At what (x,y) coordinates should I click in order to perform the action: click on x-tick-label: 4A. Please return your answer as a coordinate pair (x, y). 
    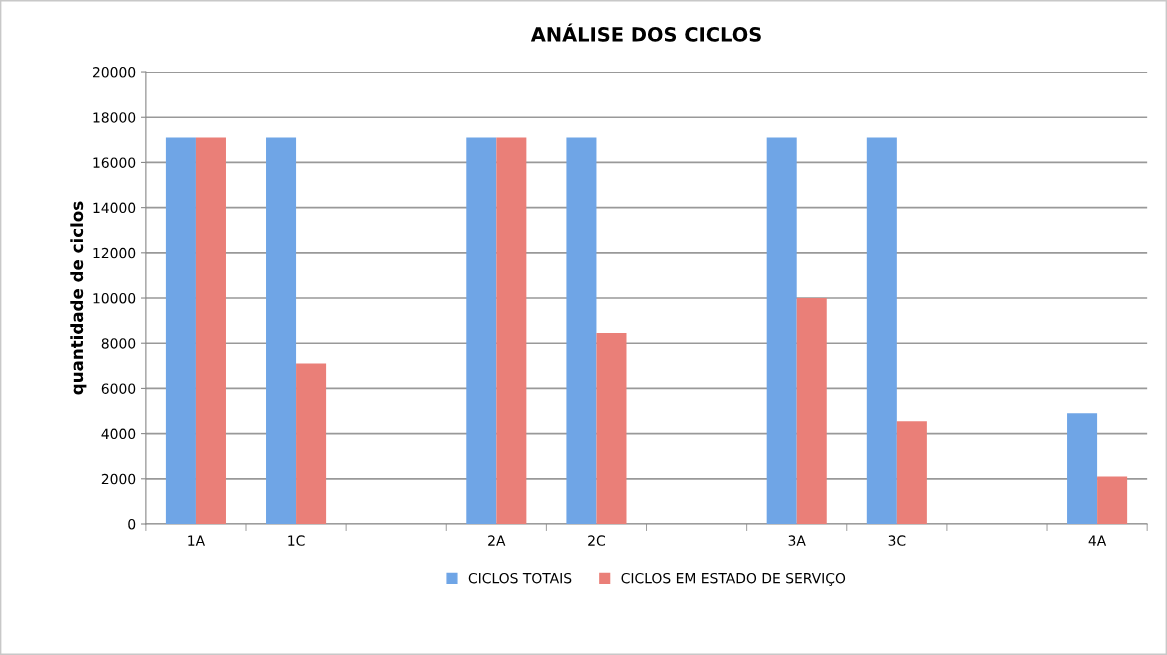
    Looking at the image, I should click on (1097, 540).